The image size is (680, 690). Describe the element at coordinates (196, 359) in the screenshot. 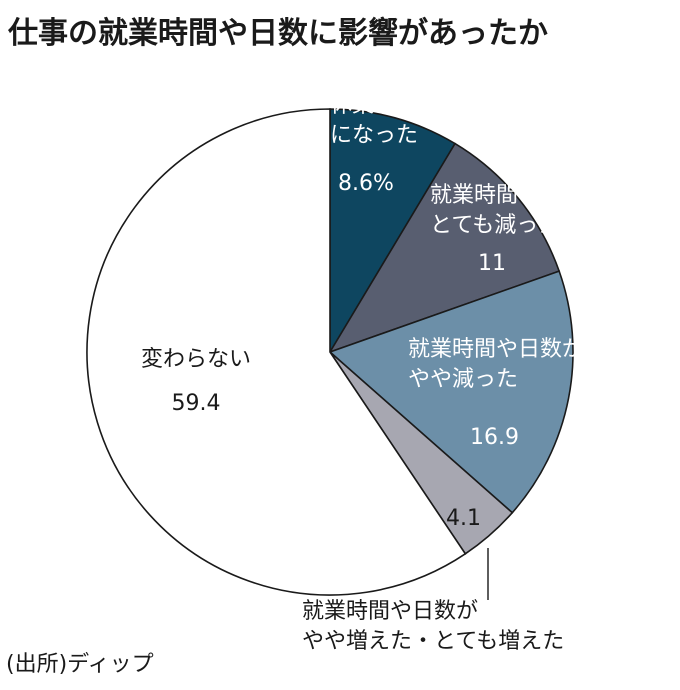

I see `slice-label-4-line-0: 変わらない` at that location.